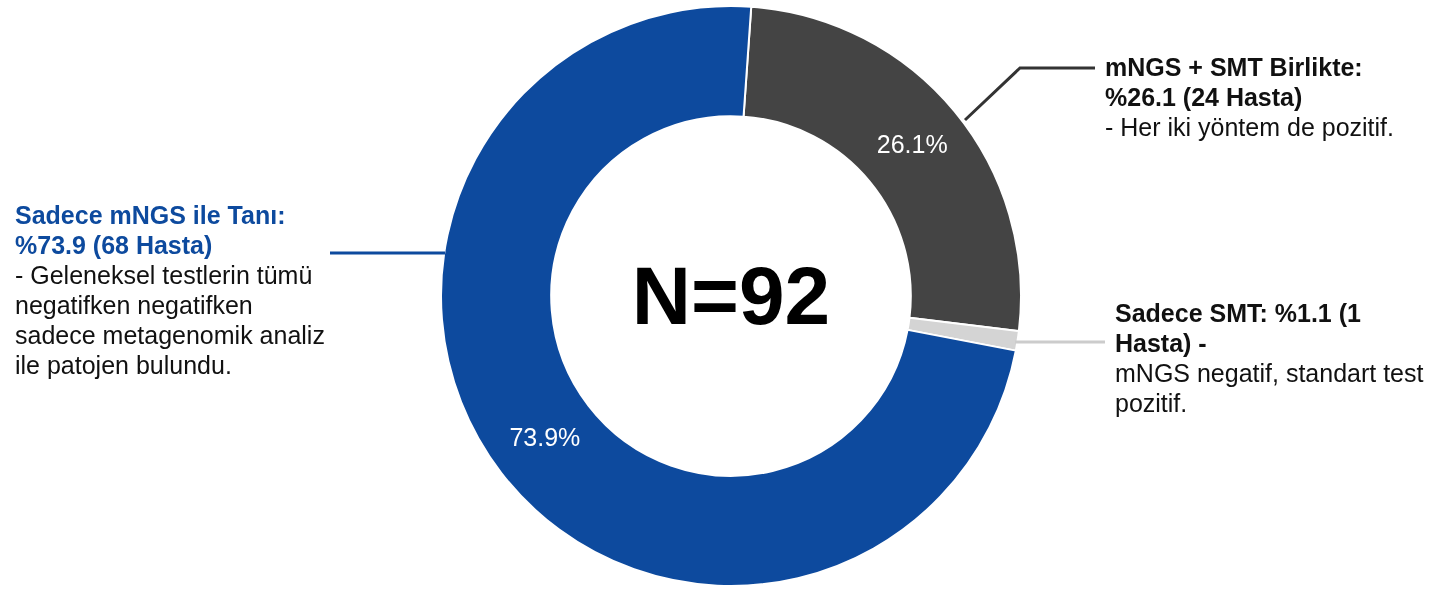  What do you see at coordinates (545, 437) in the screenshot?
I see `data-label: 73.9%` at bounding box center [545, 437].